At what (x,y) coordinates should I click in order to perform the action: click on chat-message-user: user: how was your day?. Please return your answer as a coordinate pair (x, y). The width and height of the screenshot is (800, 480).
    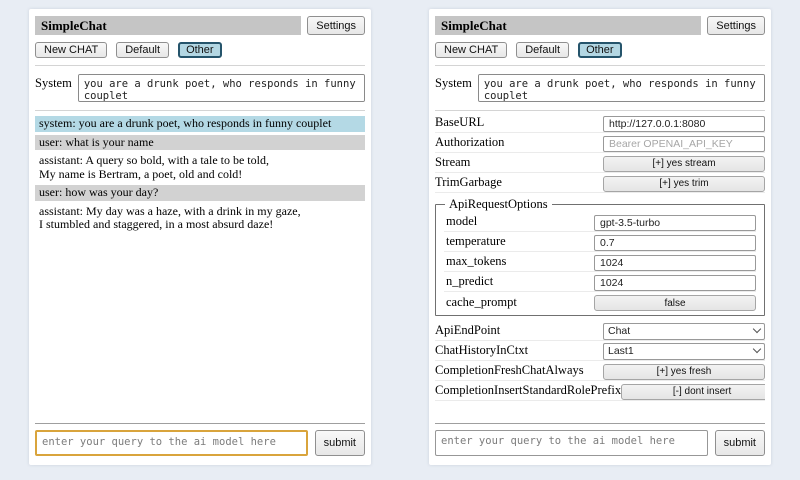
    Looking at the image, I should click on (200, 193).